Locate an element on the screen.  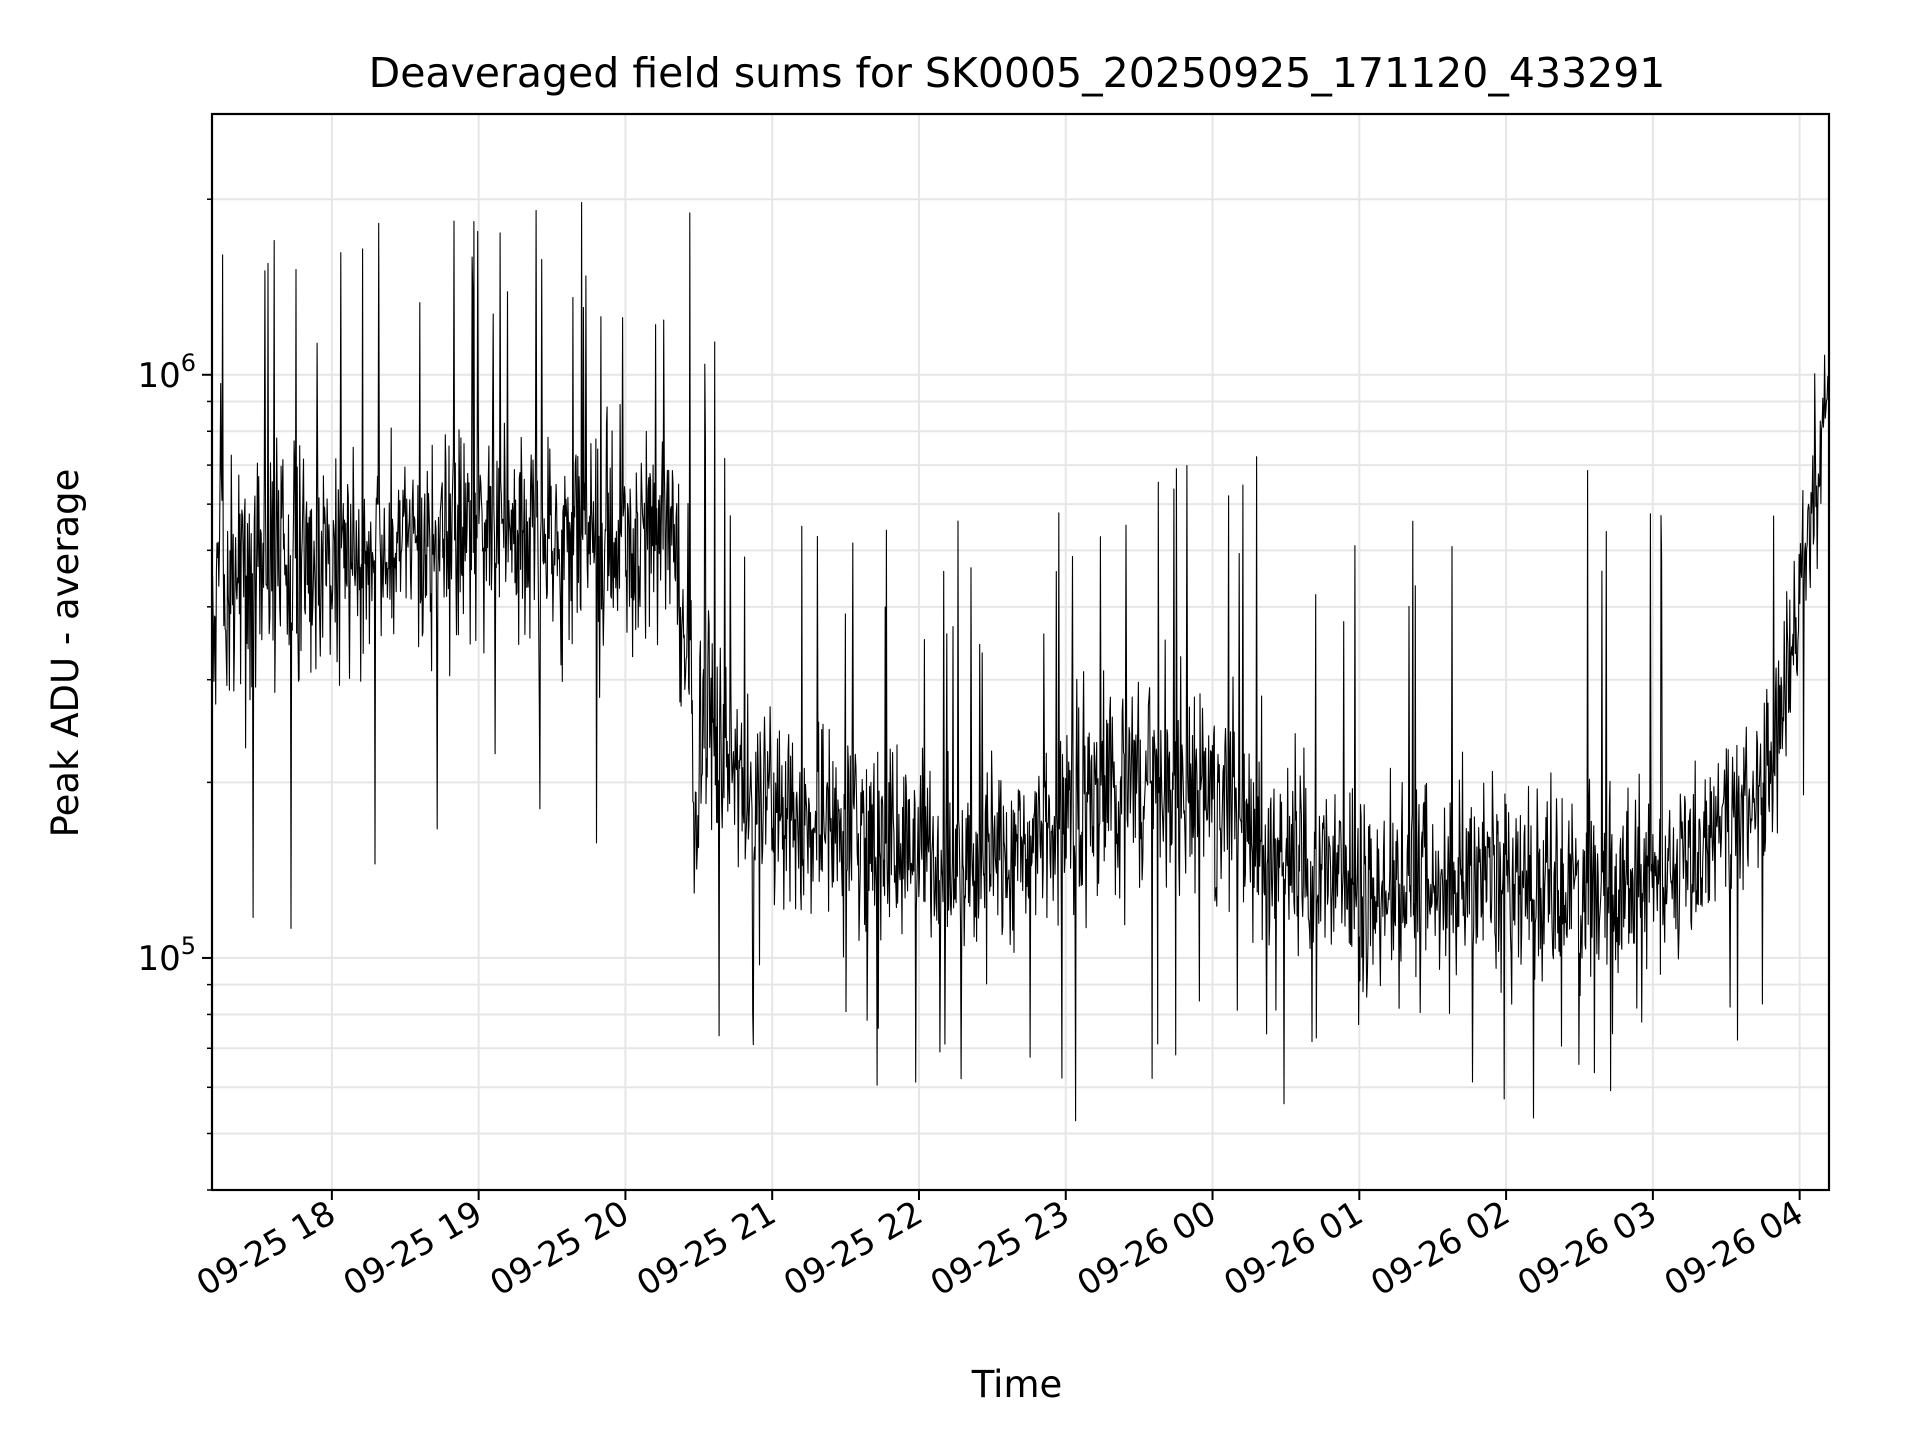
x-axis-label: Time is located at coordinates (1017, 1384).